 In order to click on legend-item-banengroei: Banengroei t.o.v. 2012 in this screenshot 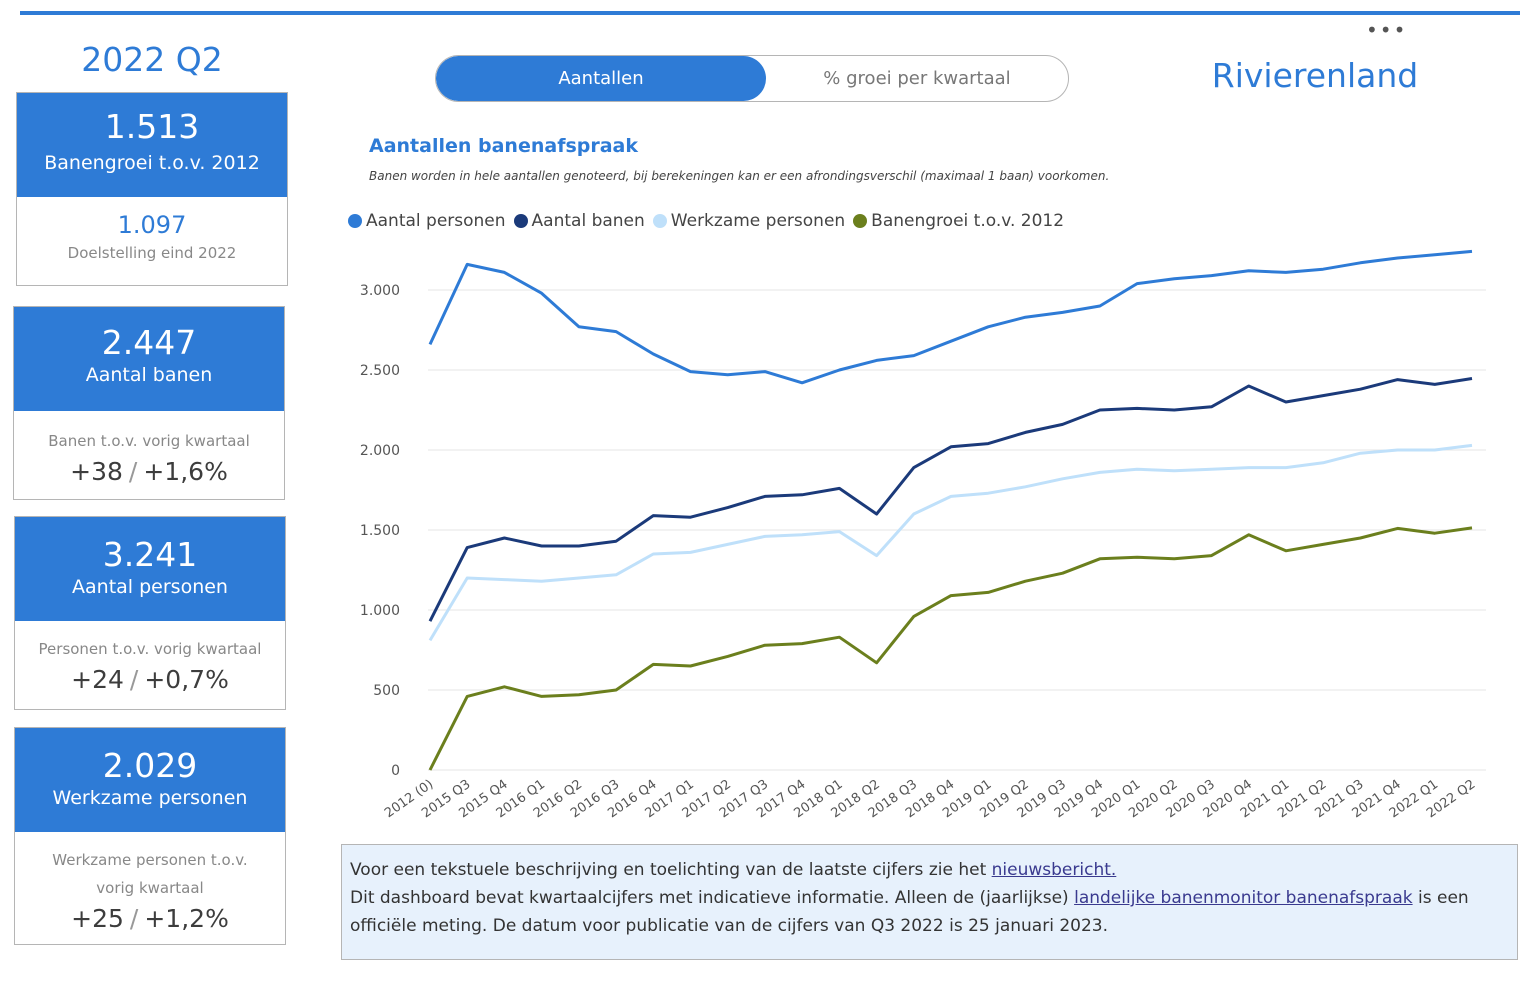, I will do `click(958, 221)`.